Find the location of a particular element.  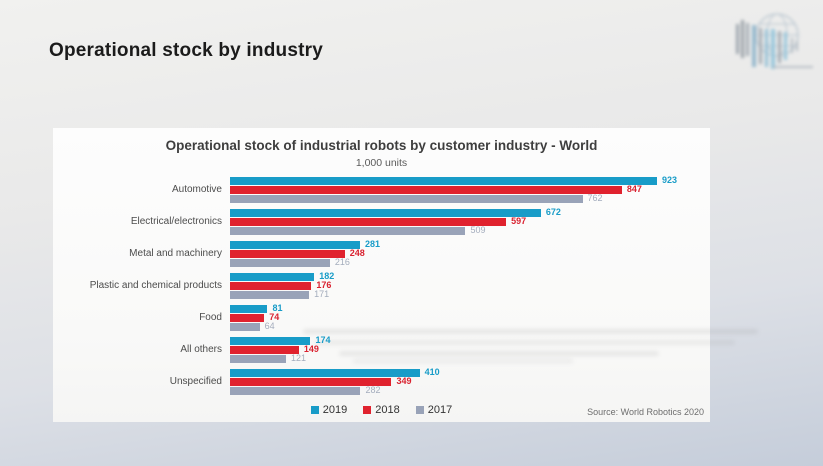

bar-value-label: 182 is located at coordinates (327, 276).